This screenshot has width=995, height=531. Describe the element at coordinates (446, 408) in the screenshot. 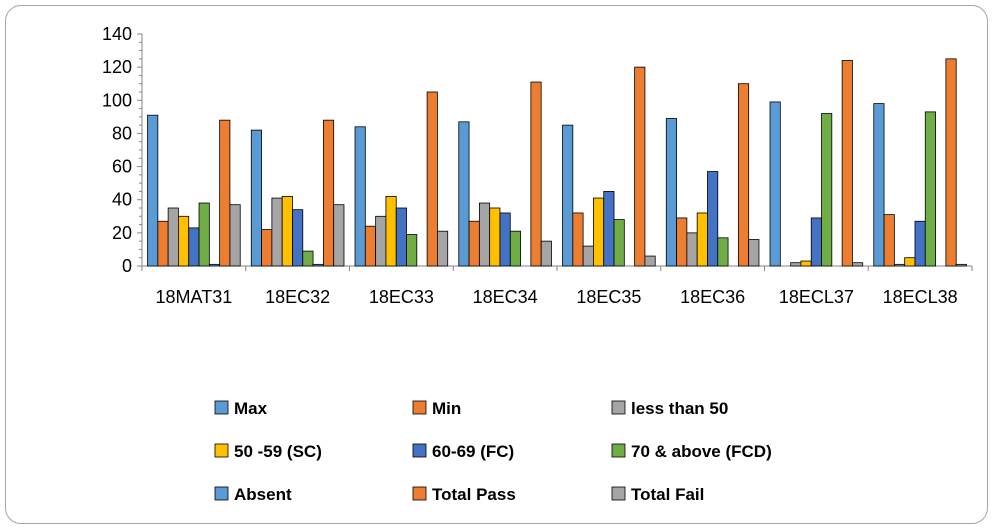

I see `legend-label-min: Min` at that location.